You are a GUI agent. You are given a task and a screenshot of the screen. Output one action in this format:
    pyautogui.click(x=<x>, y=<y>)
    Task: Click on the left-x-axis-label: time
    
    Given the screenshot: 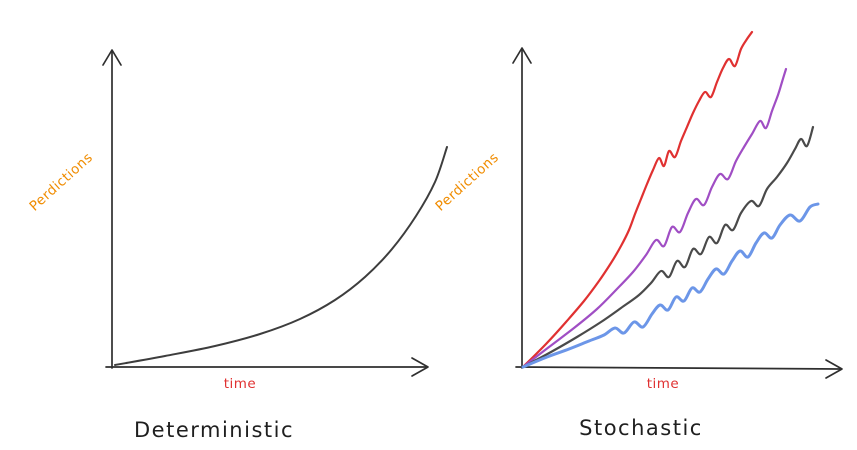 What is the action you would take?
    pyautogui.click(x=240, y=384)
    